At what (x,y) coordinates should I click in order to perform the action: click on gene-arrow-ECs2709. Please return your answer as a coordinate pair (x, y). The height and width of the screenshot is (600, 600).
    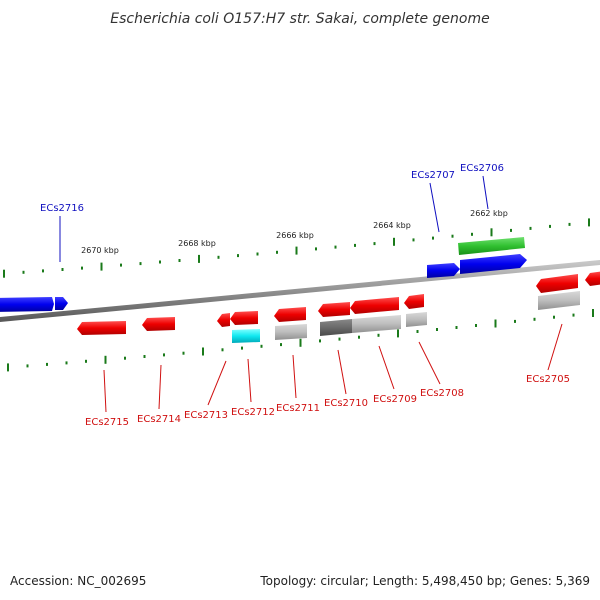
    Looking at the image, I should click on (376, 324).